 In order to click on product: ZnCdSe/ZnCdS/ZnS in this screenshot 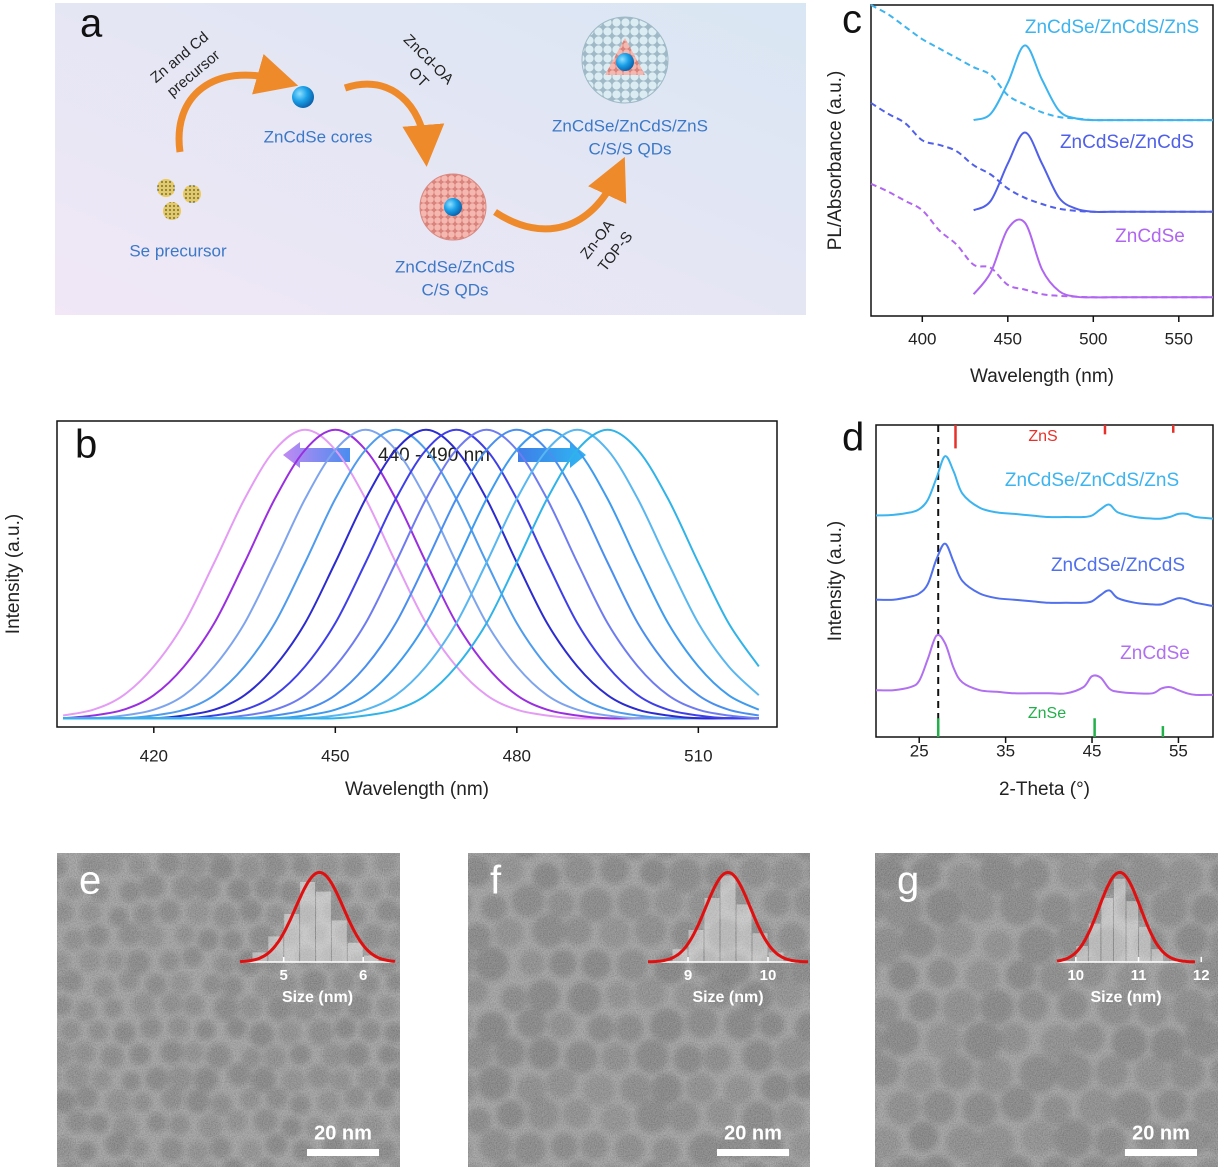, I will do `click(630, 125)`.